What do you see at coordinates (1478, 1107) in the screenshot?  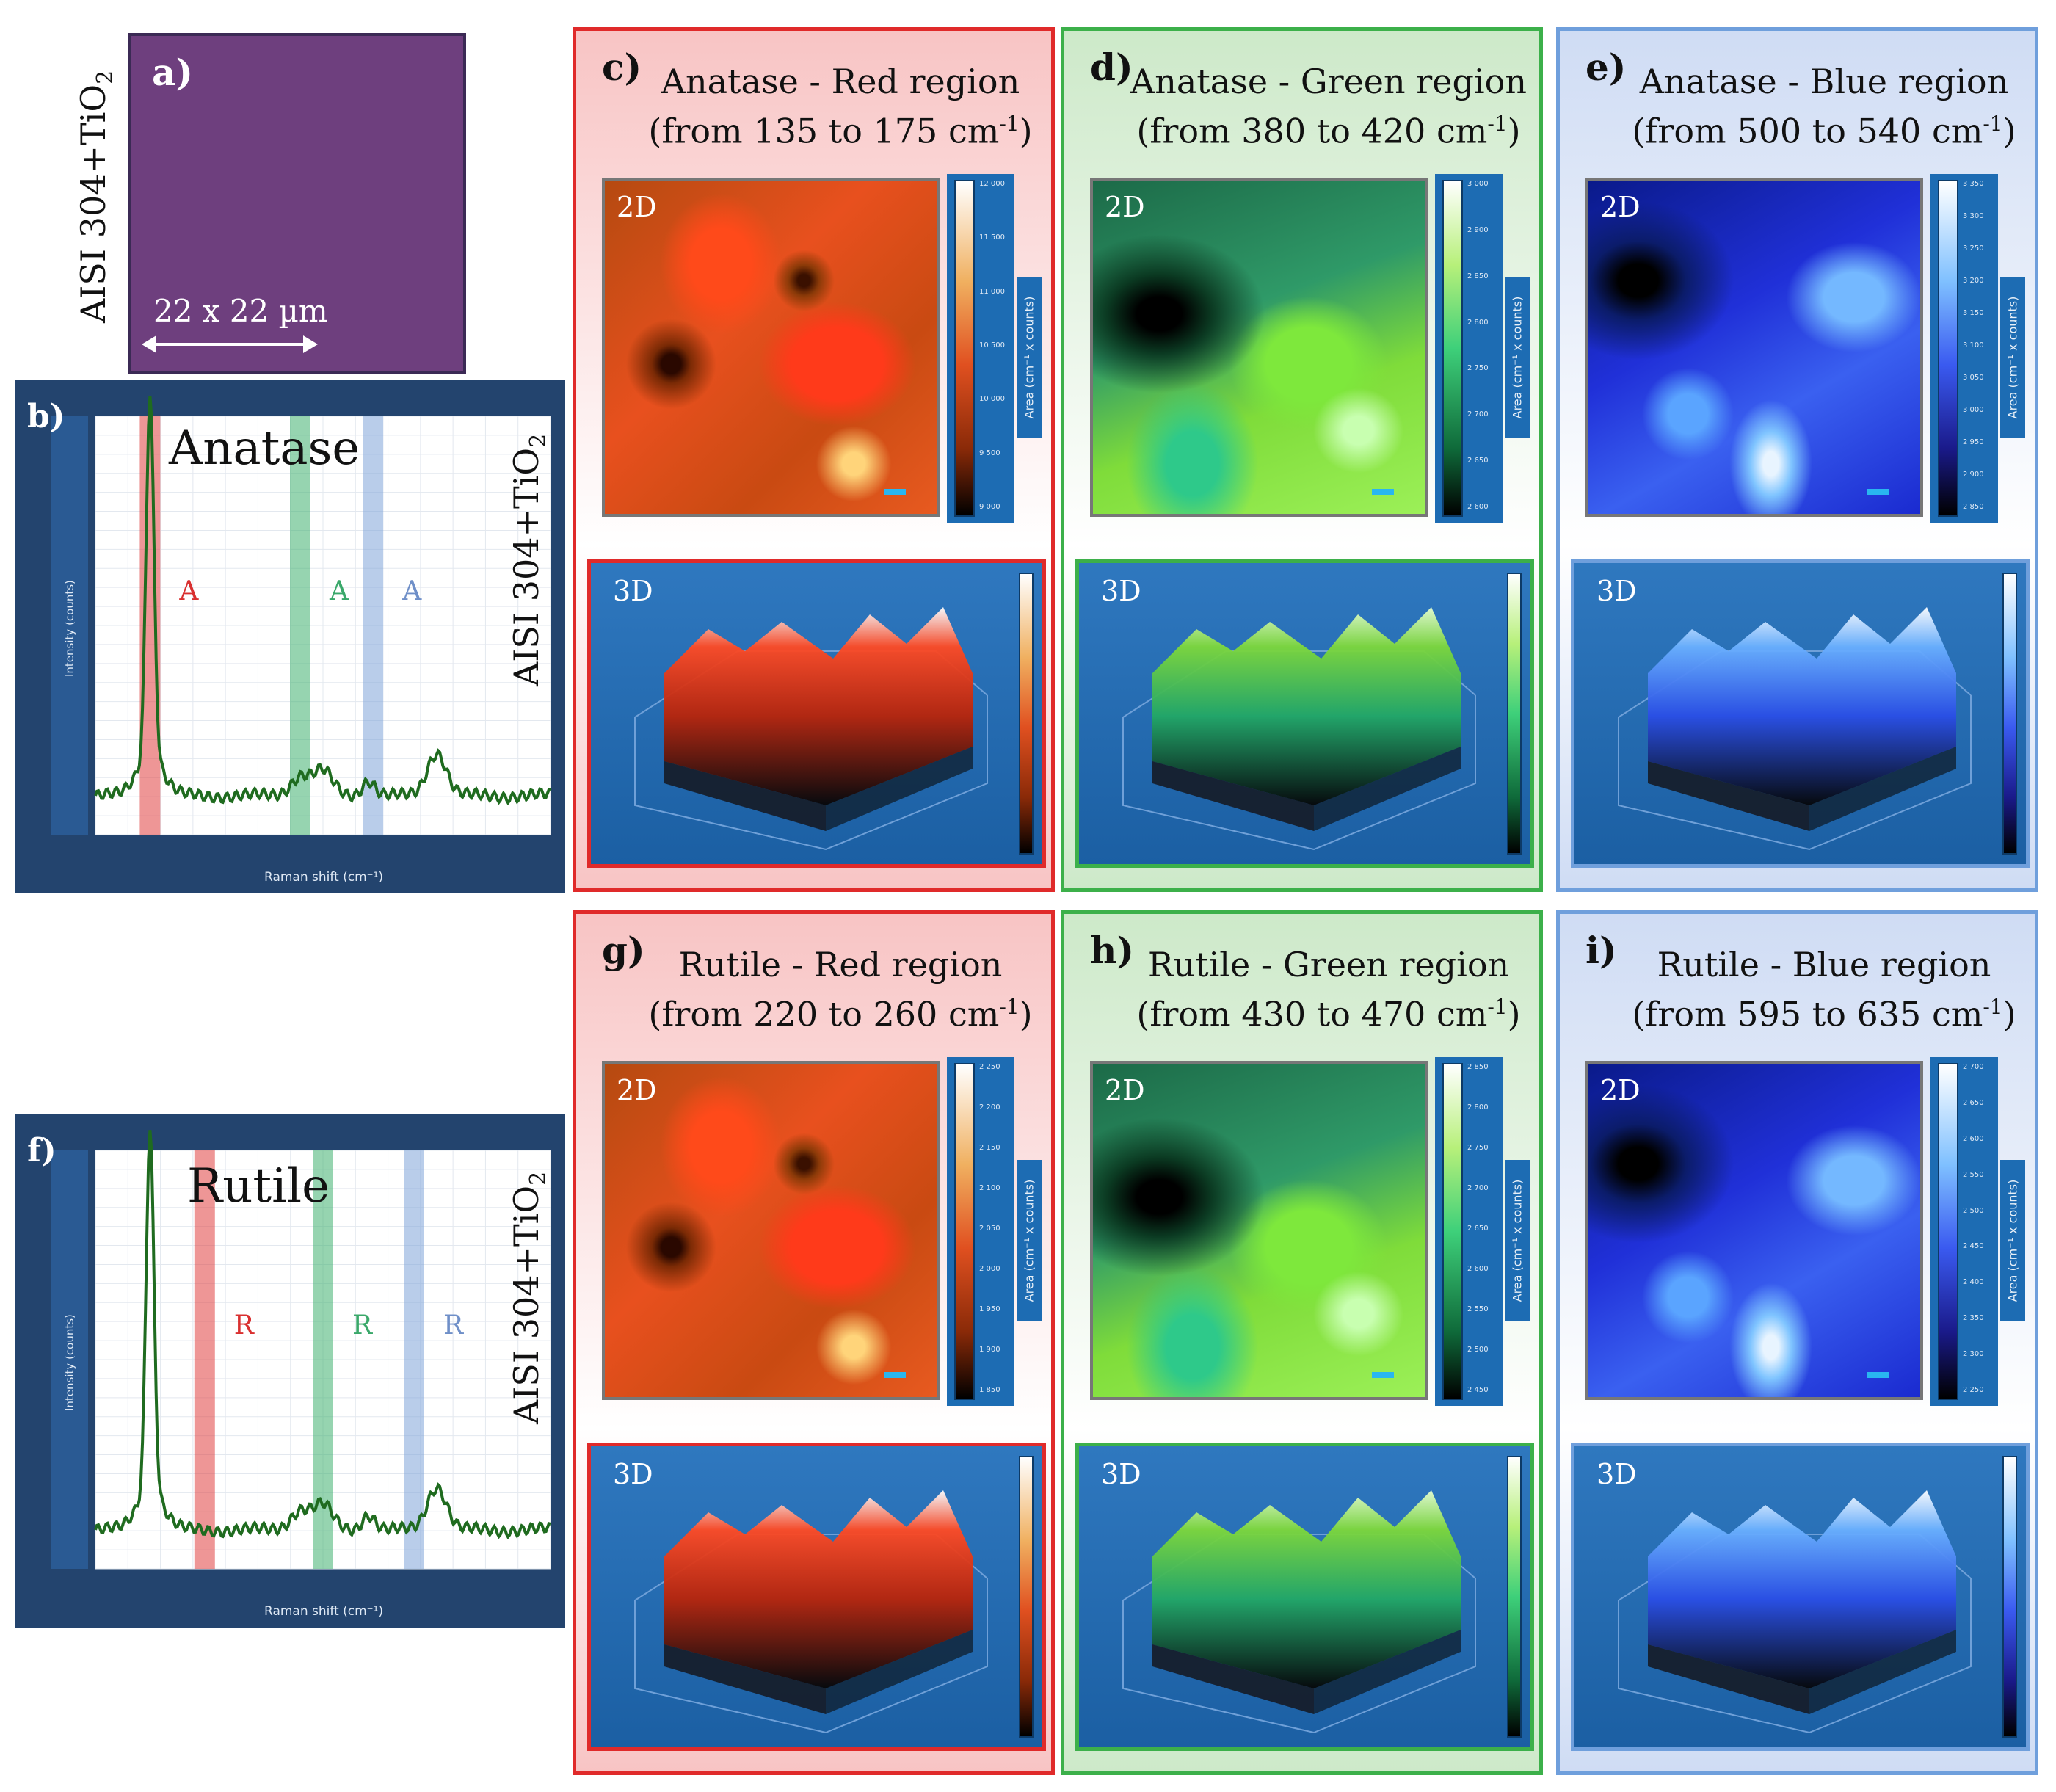 I see `colorbar-tick: 2 800` at bounding box center [1478, 1107].